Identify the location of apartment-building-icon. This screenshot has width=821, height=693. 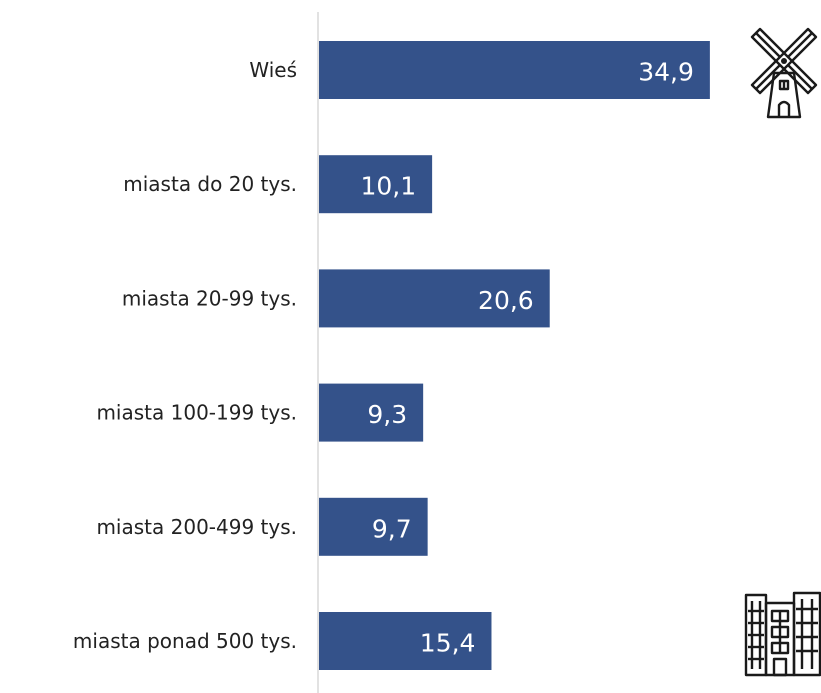
(782, 634).